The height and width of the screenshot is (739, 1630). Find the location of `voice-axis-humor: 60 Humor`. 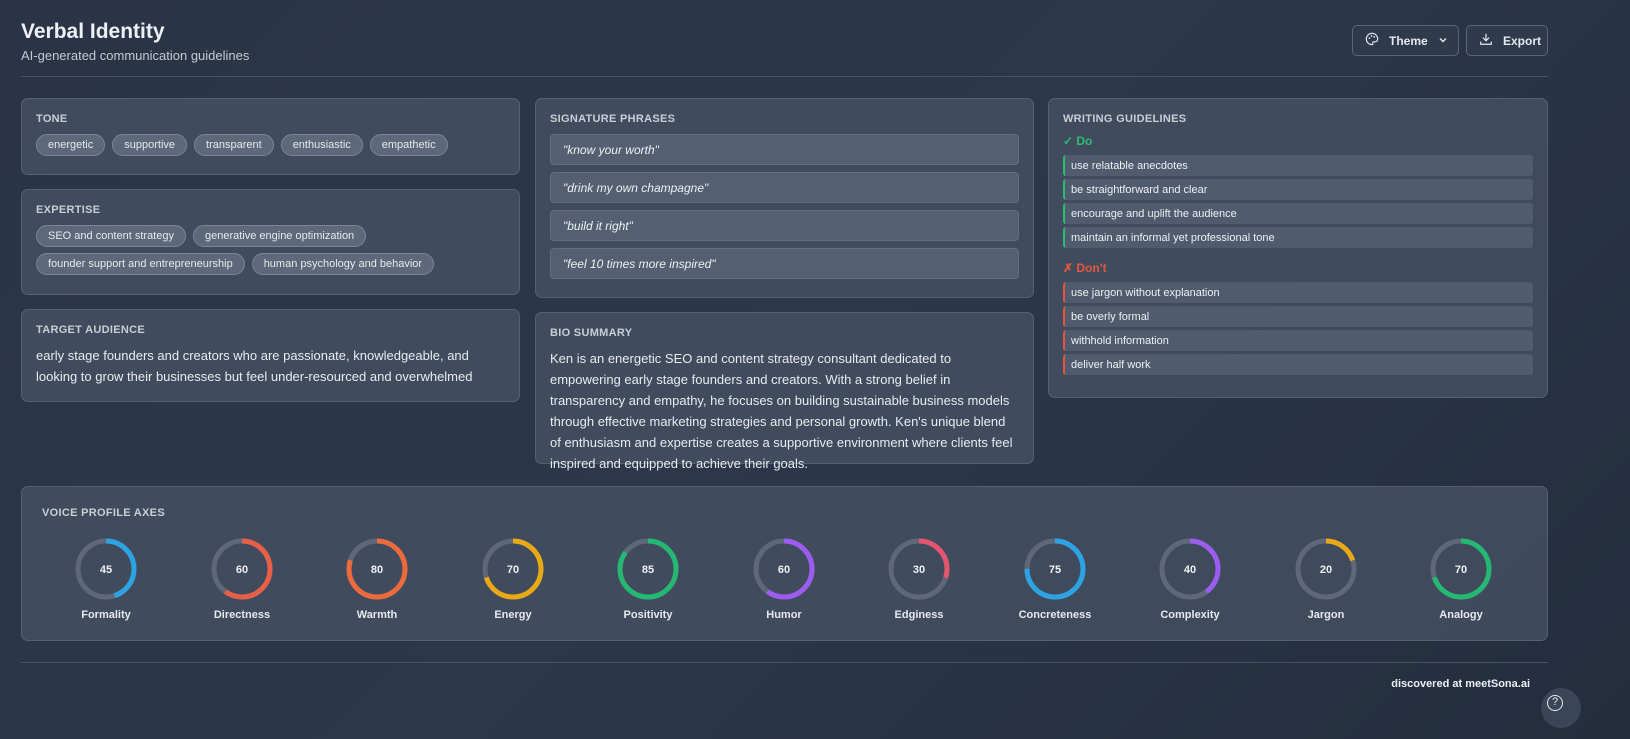

voice-axis-humor: 60 Humor is located at coordinates (784, 579).